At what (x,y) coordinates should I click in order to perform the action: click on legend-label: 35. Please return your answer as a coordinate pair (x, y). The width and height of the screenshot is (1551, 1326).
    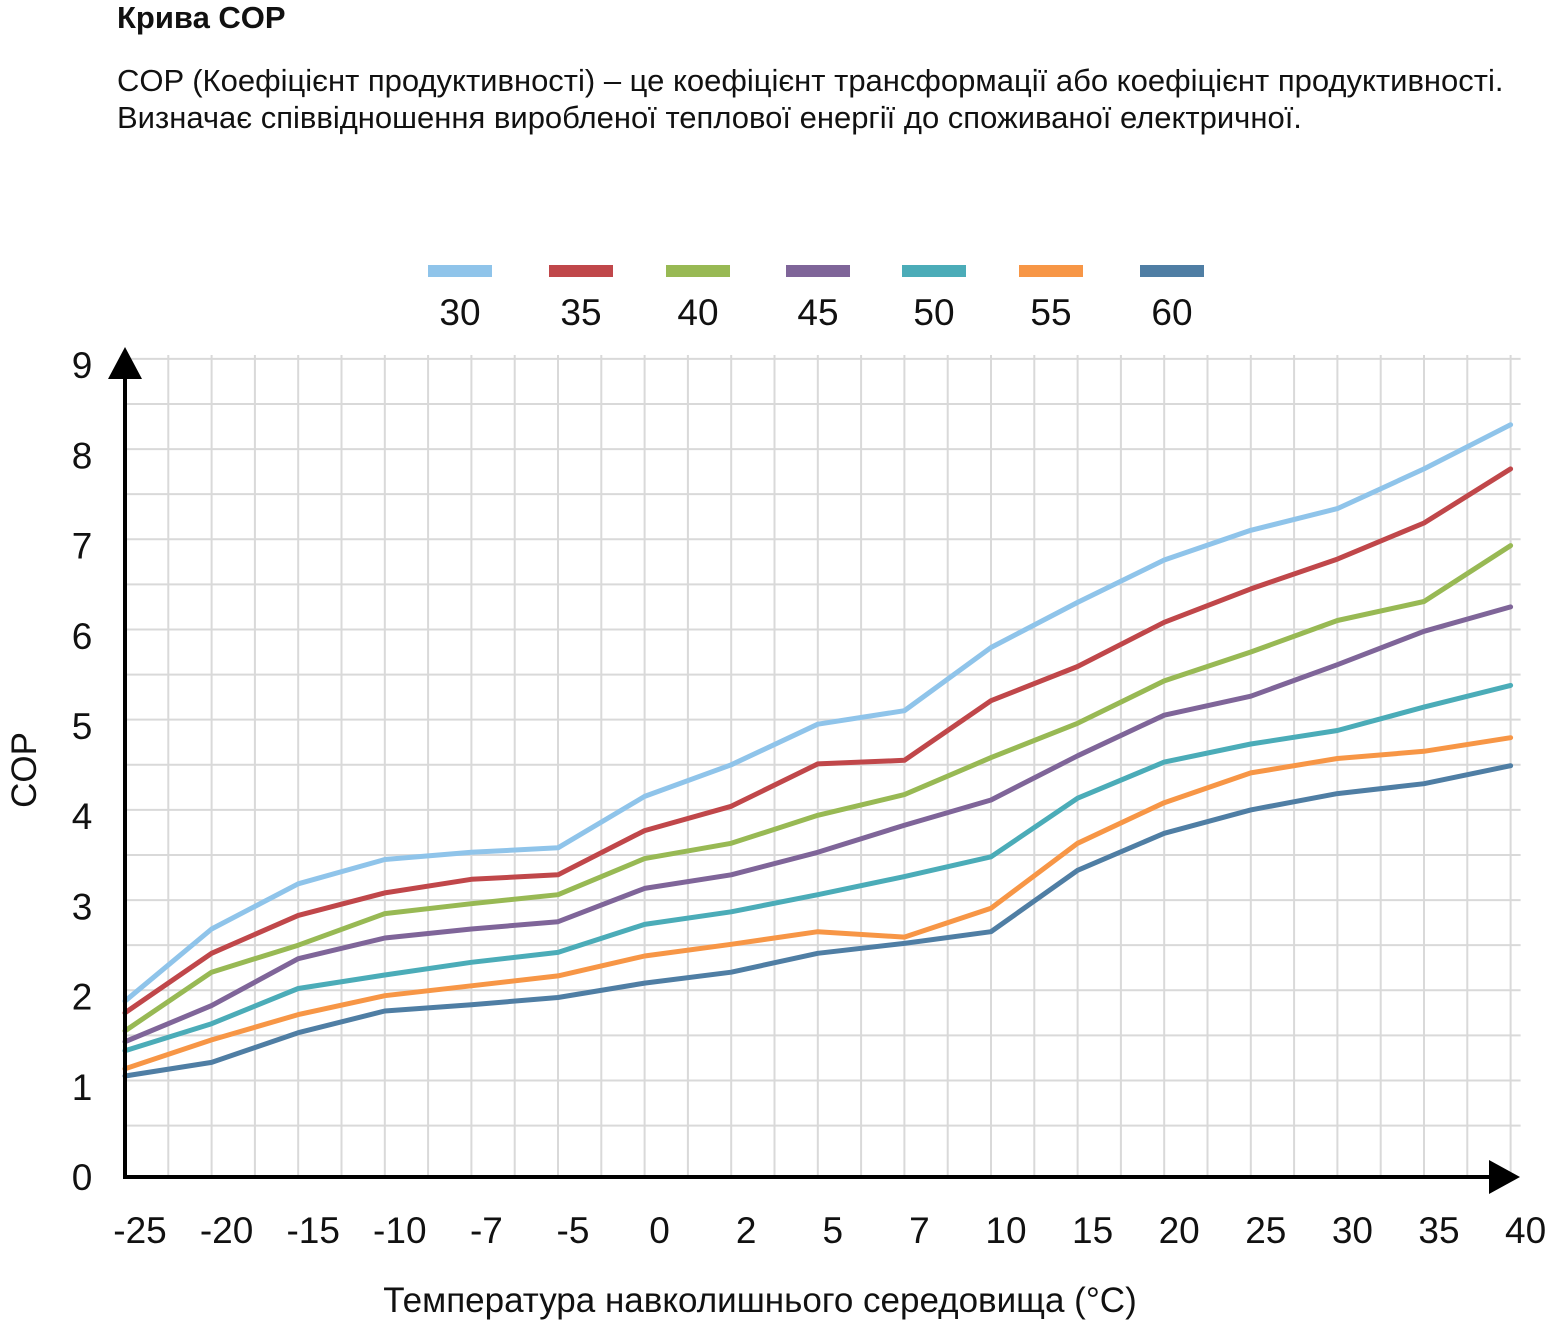
    Looking at the image, I should click on (580, 312).